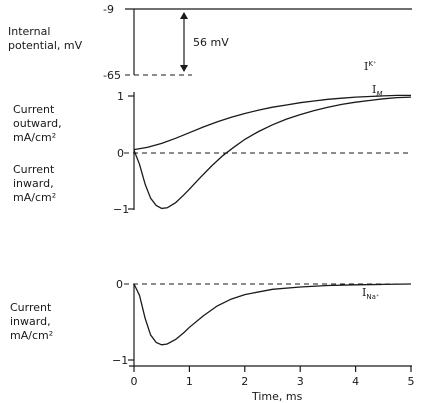  What do you see at coordinates (108, 9) in the screenshot?
I see `voltage-tick-top: -9` at bounding box center [108, 9].